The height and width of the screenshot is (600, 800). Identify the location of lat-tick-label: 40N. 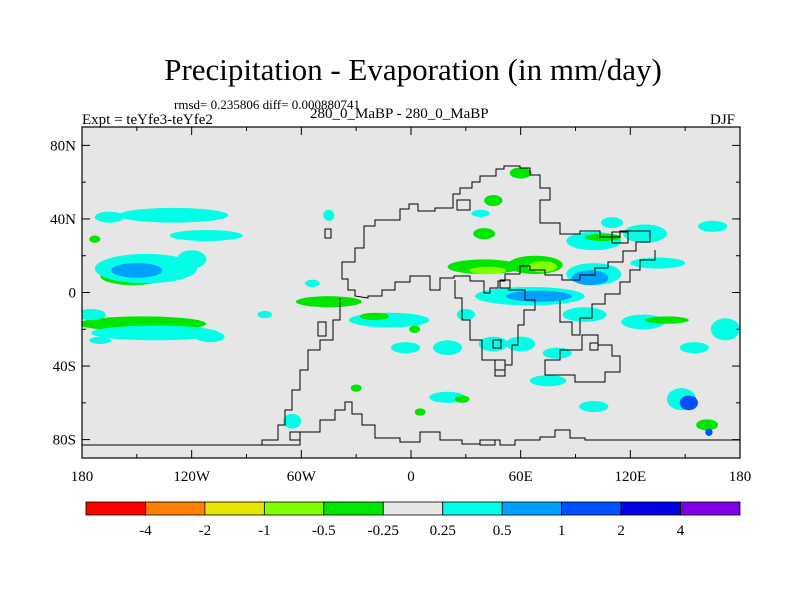
(63, 220).